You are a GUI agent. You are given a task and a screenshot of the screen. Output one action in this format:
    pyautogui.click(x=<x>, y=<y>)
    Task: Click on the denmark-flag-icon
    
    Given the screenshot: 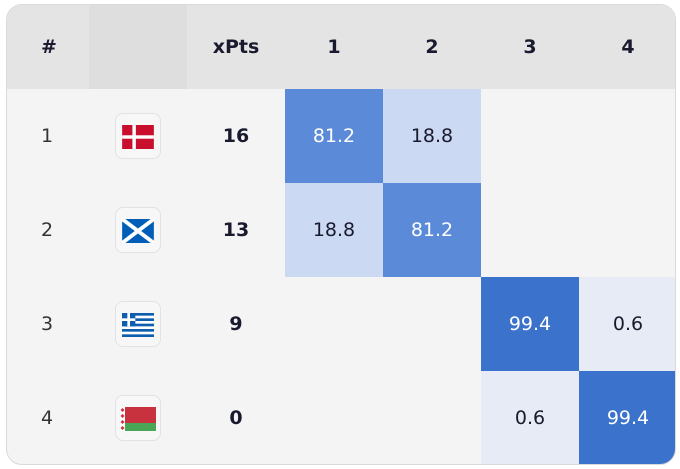 What is the action you would take?
    pyautogui.click(x=138, y=136)
    